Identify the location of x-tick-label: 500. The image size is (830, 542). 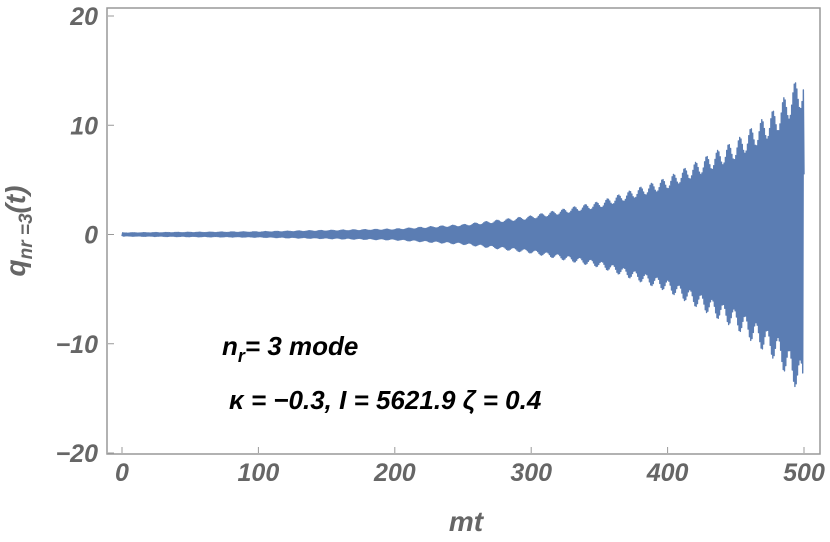
(804, 473).